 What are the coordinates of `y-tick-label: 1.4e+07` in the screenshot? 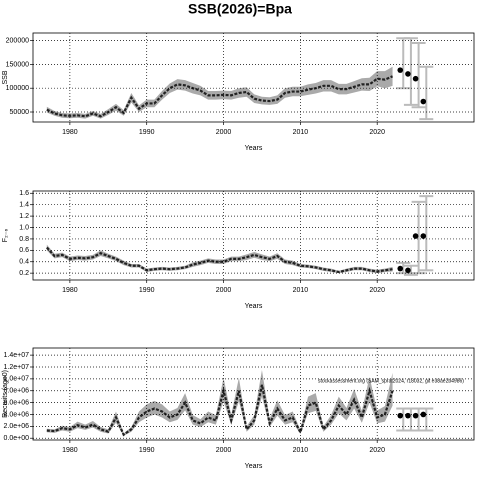 It's located at (17, 355).